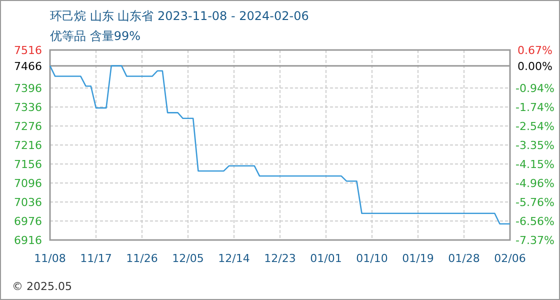 The height and width of the screenshot is (300, 560). What do you see at coordinates (179, 16) in the screenshot?
I see `chart-title: 环己烷 山东 山东省 2023-11-08 - 2024-02-06` at bounding box center [179, 16].